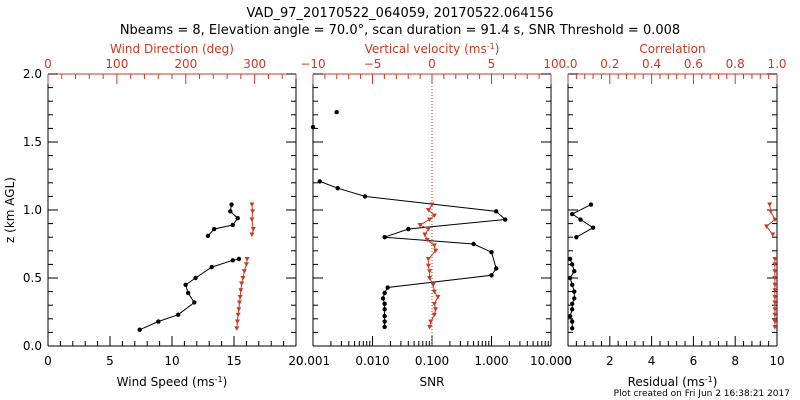  What do you see at coordinates (491, 361) in the screenshot?
I see `x-tick-label: 1.000` at bounding box center [491, 361].